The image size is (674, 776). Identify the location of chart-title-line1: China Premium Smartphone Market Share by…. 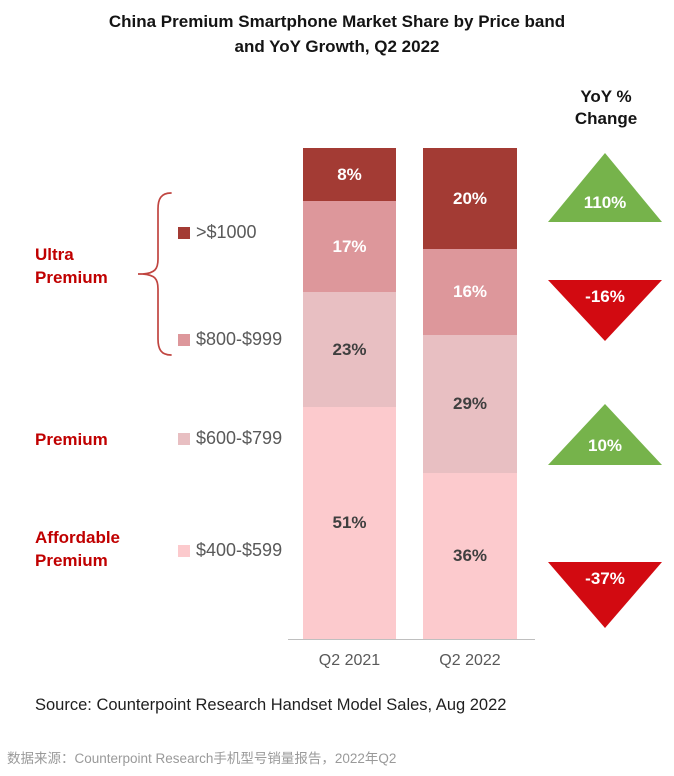
(337, 21).